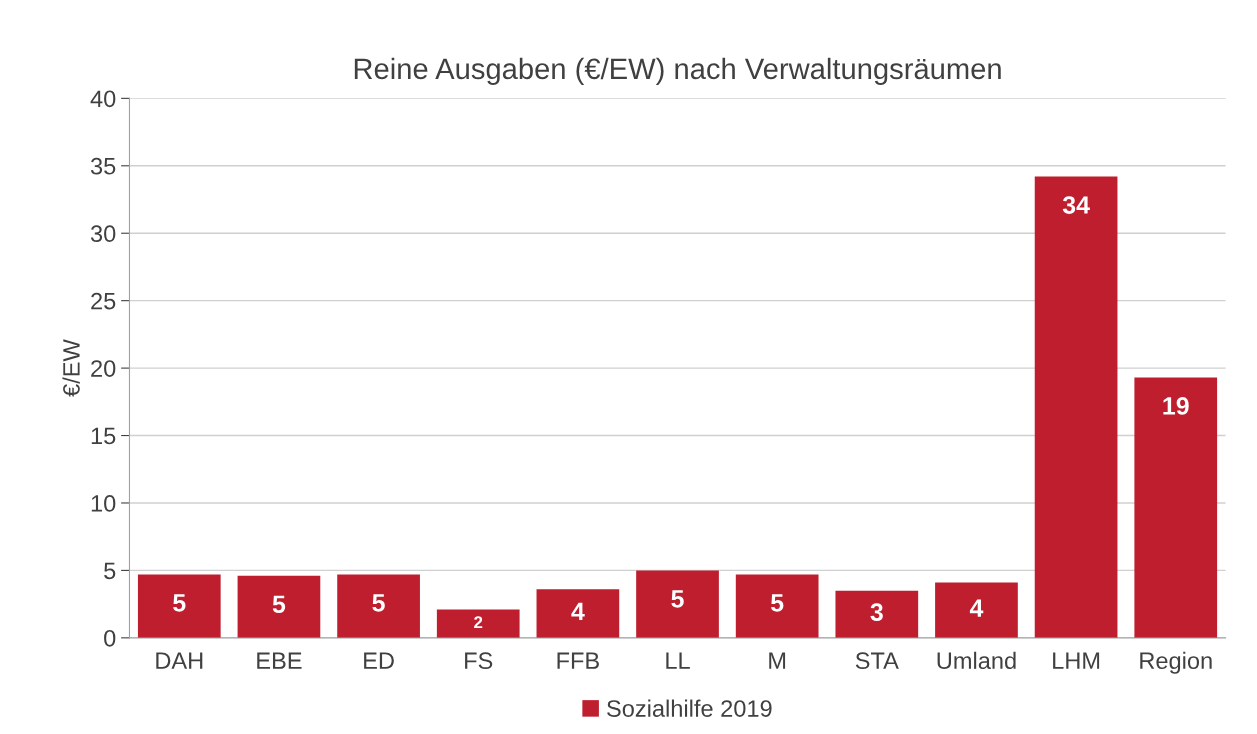  I want to click on y-tick-label: 20, so click(103, 368).